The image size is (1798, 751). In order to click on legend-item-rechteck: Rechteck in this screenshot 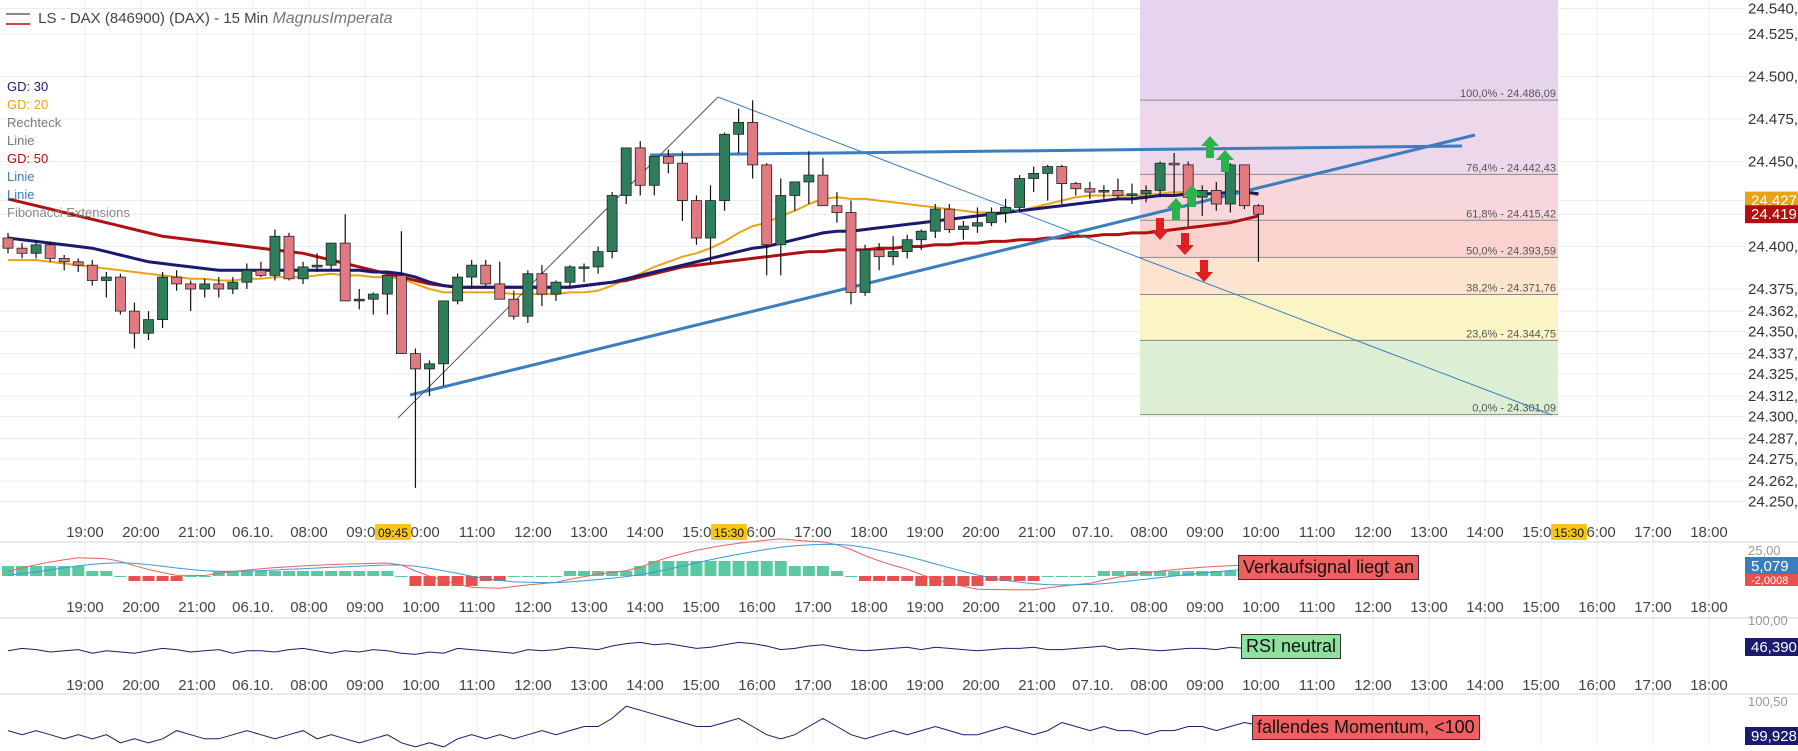, I will do `click(34, 122)`.